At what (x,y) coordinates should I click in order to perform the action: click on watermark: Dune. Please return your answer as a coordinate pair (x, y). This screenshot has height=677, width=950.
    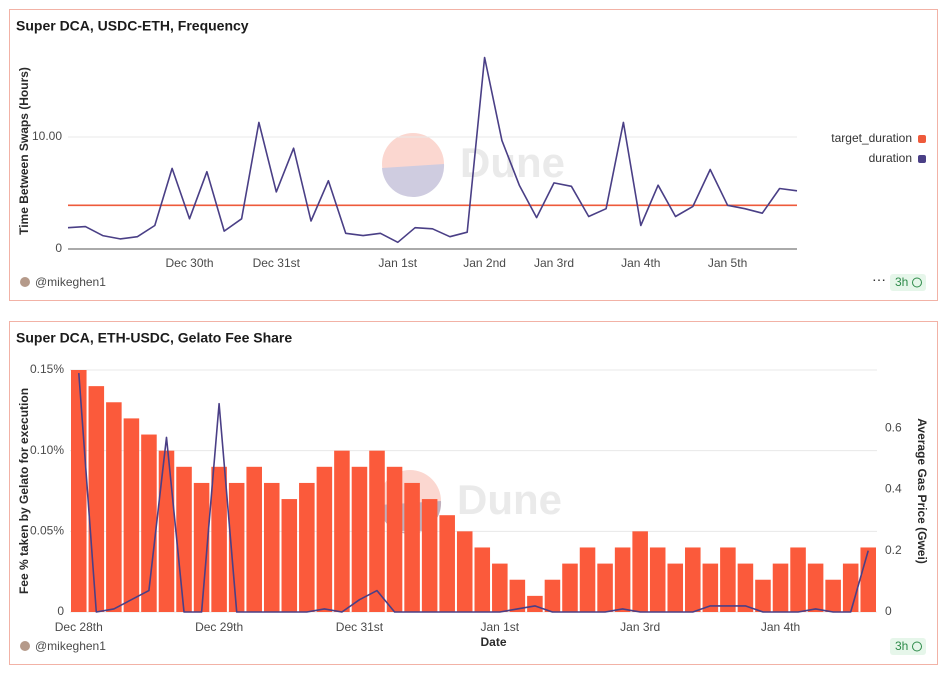
    Looking at the image, I should click on (473, 165).